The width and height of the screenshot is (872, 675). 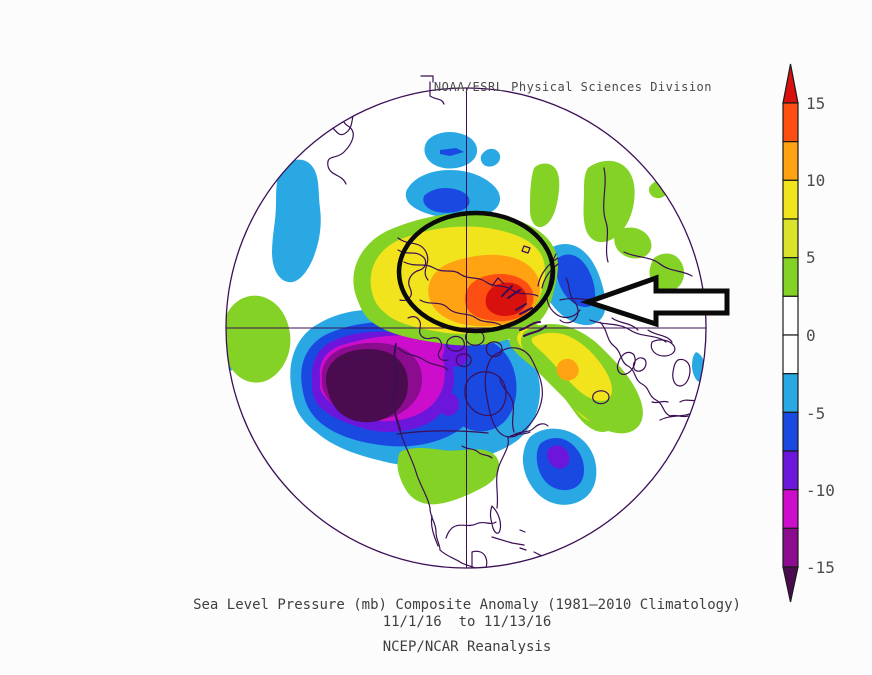 What do you see at coordinates (296, 221) in the screenshot?
I see `northwest-pacific-negative-anomaly` at bounding box center [296, 221].